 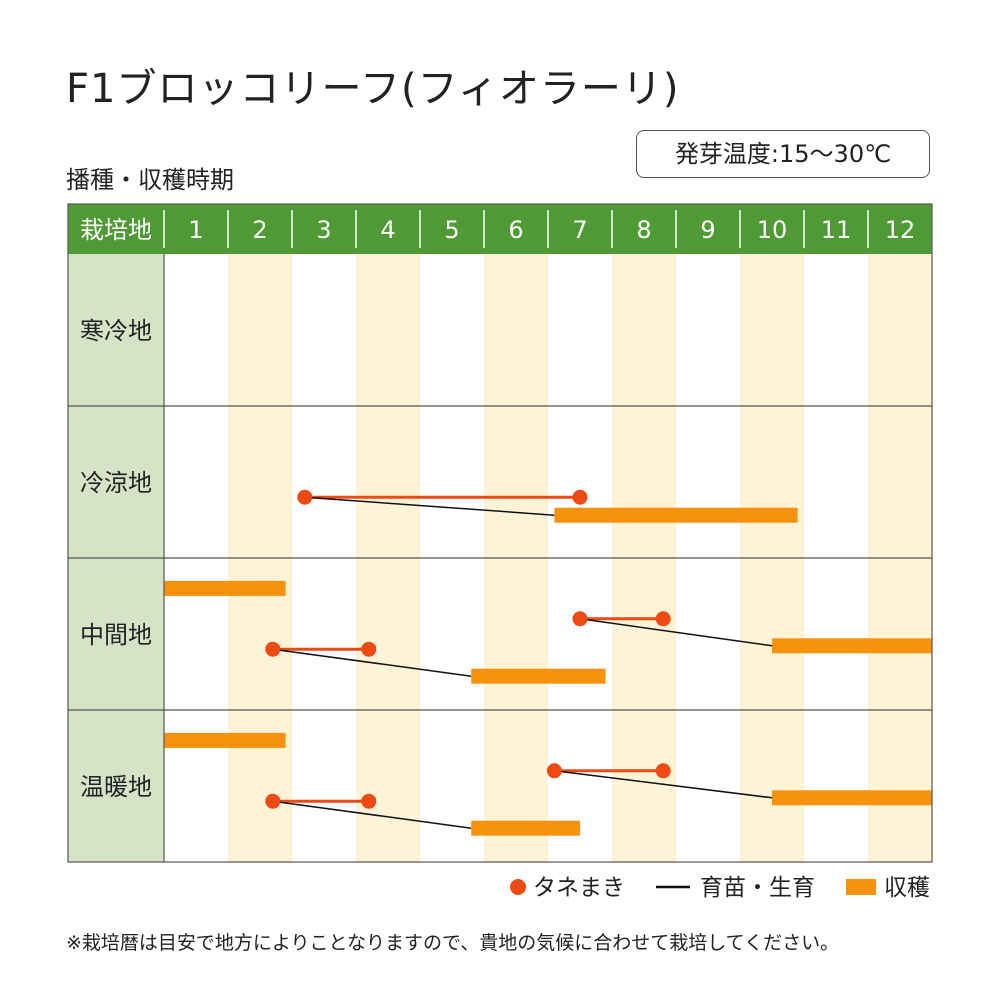 What do you see at coordinates (515, 230) in the screenshot?
I see `month-label: 6` at bounding box center [515, 230].